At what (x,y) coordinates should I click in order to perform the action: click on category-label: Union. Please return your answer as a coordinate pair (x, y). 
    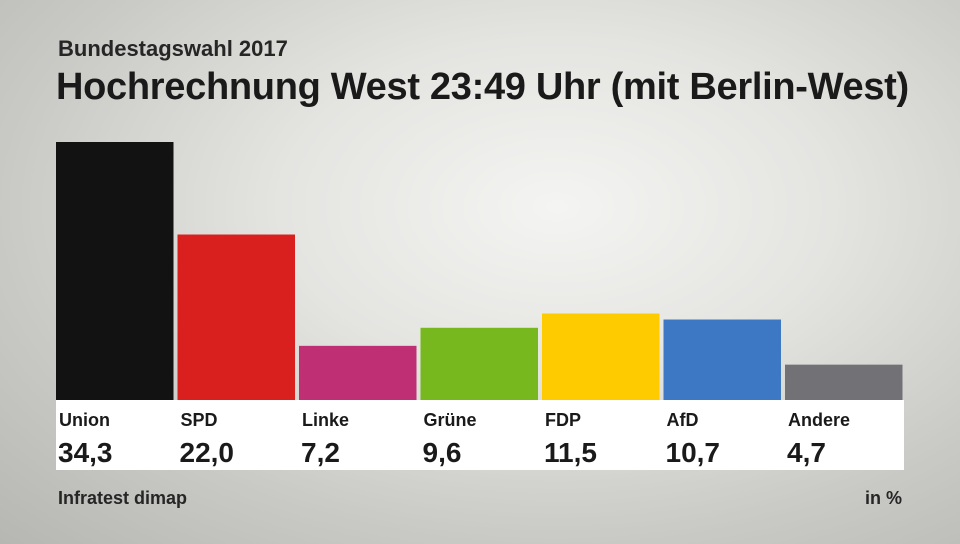
    Looking at the image, I should click on (84, 420).